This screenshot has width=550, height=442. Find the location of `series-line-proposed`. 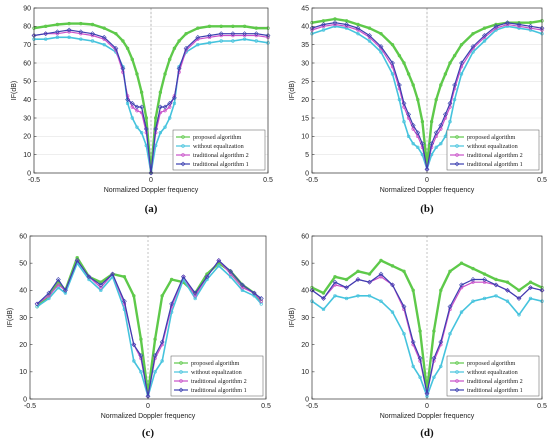

series-line-proposed is located at coordinates (427, 92).